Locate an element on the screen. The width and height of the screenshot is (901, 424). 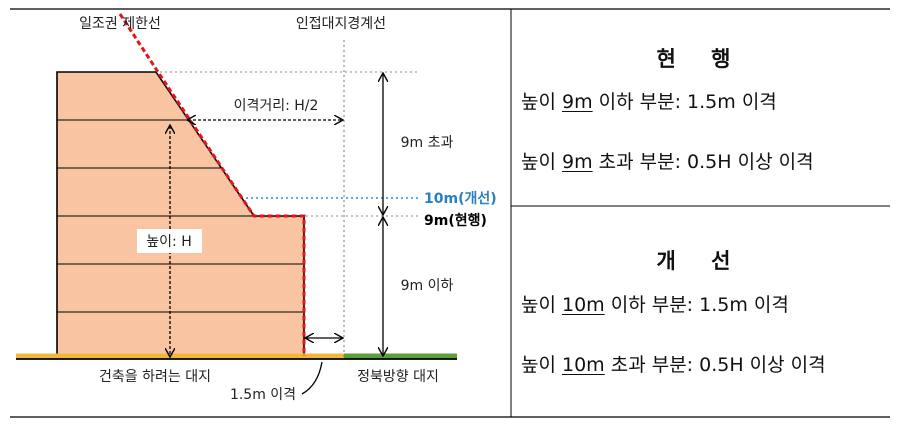
improved-rule-under: 높이 10m 이하 부분: 1.5m 이격 is located at coordinates (655, 305).